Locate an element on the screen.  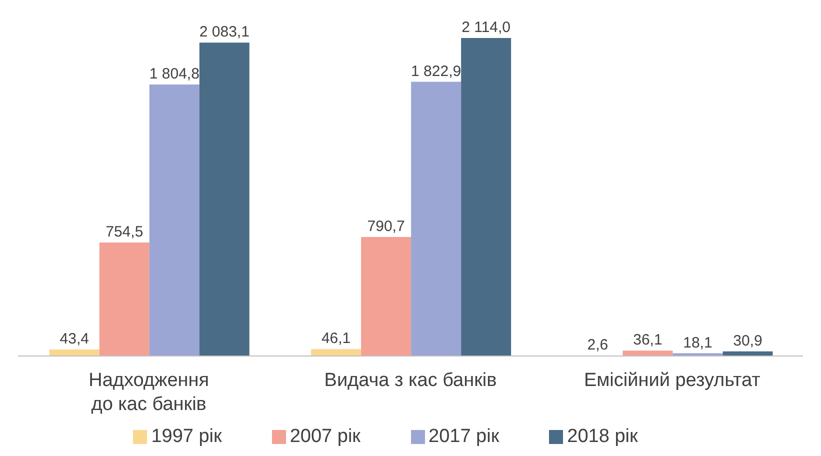
data-label: 36,1 is located at coordinates (647, 340).